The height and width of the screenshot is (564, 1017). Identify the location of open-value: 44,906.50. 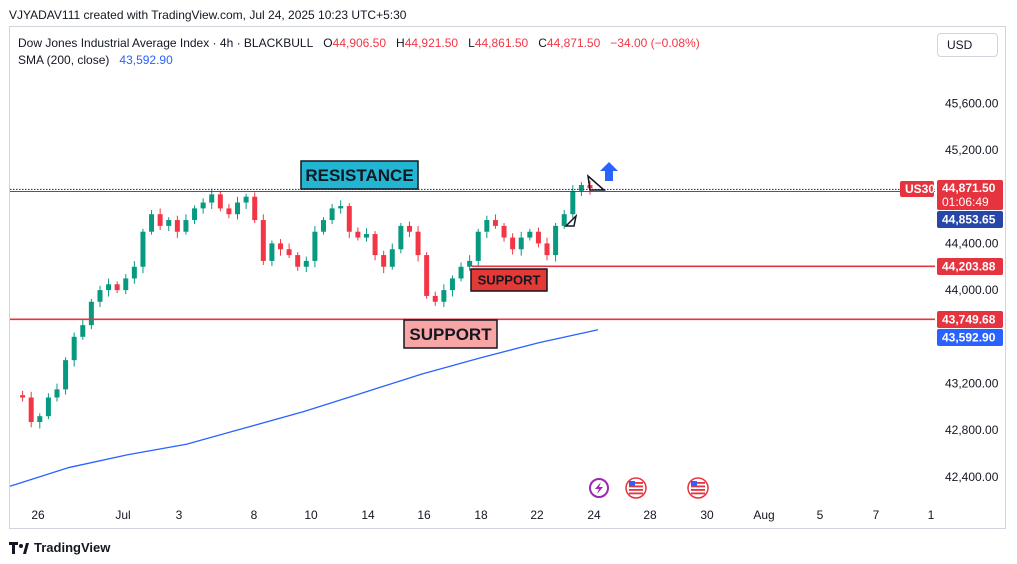
(359, 43).